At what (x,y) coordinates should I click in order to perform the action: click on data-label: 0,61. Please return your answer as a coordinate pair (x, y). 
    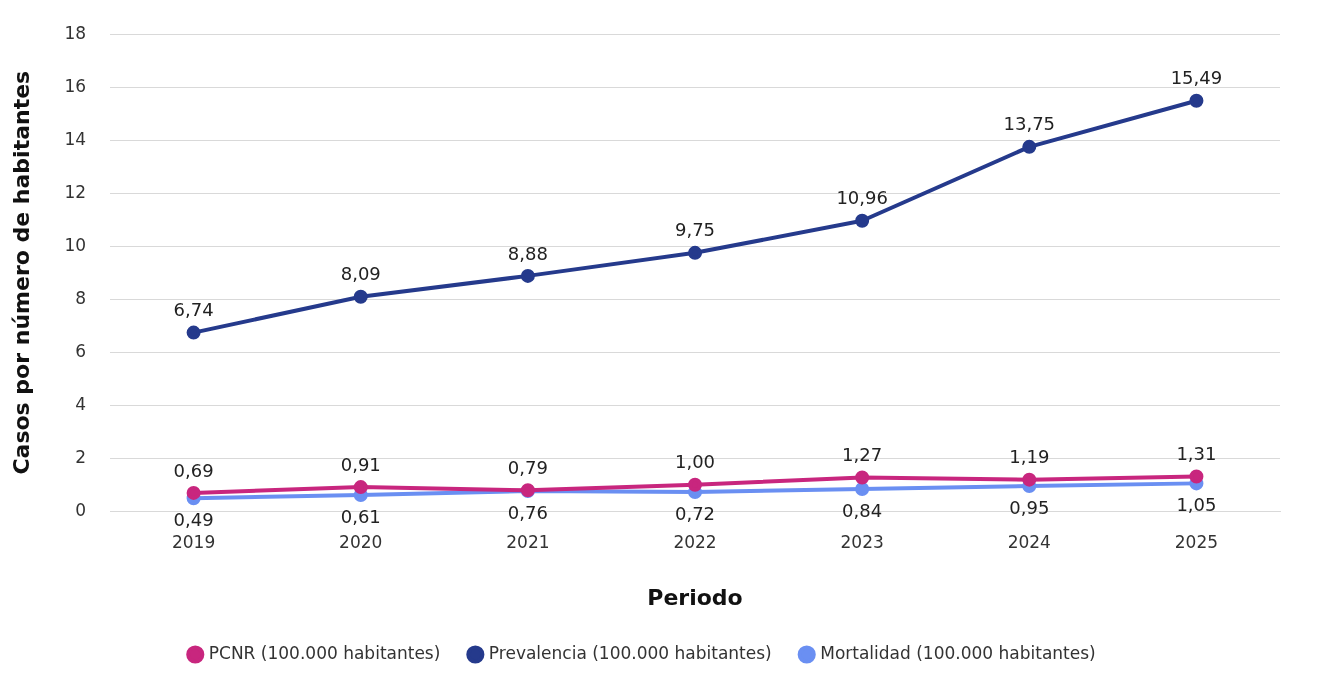
    Looking at the image, I should click on (360, 516).